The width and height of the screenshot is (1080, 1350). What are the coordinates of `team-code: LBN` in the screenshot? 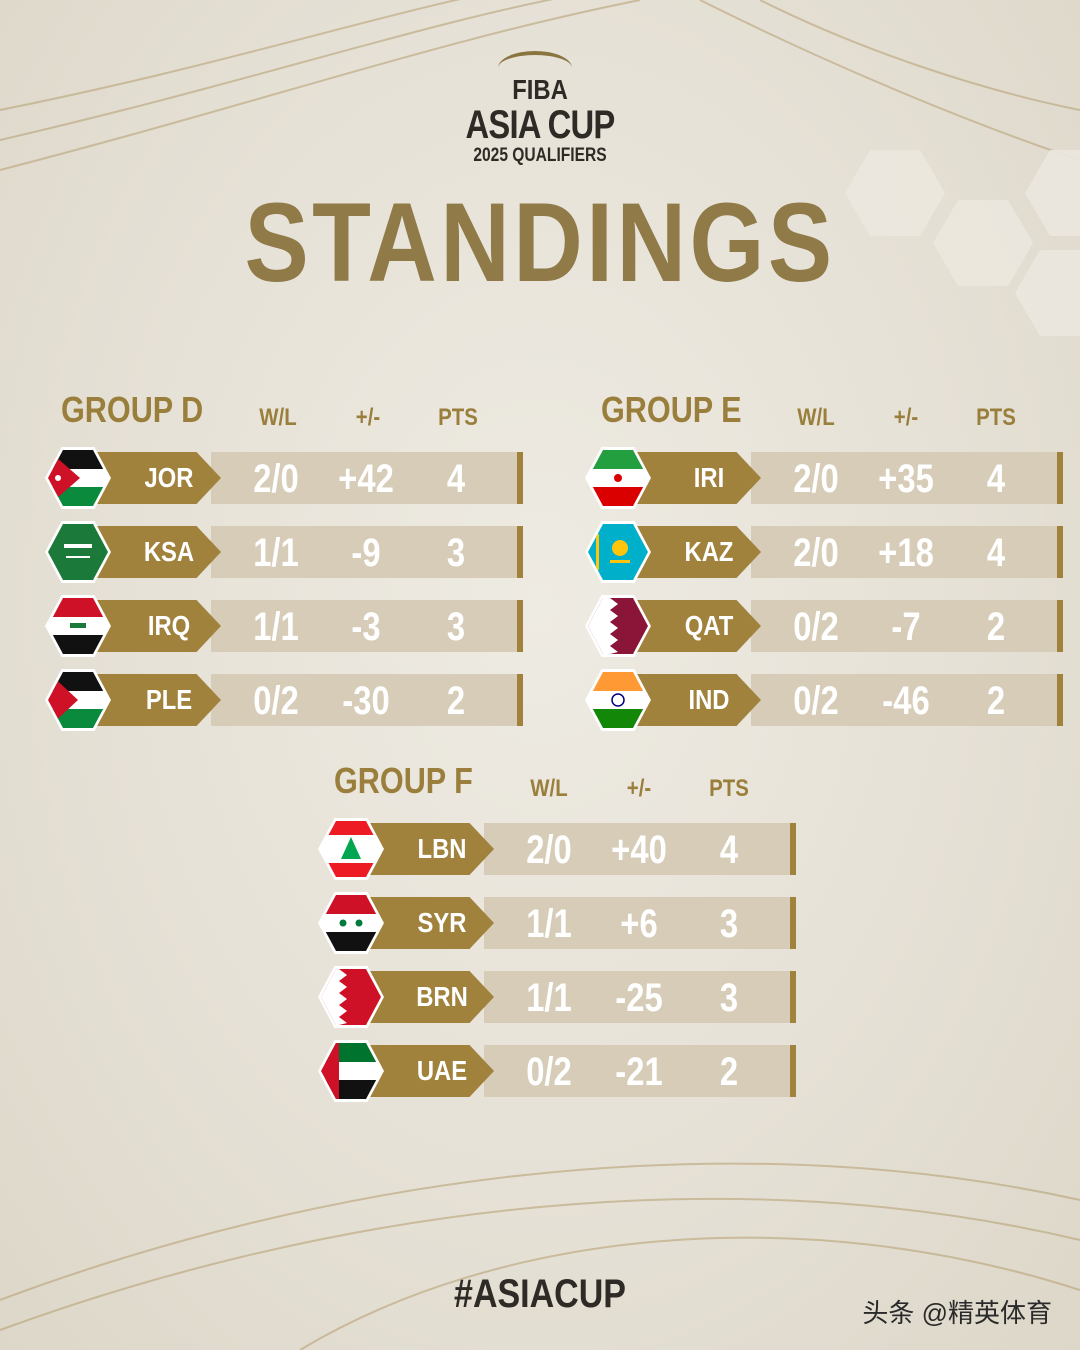 It's located at (442, 848).